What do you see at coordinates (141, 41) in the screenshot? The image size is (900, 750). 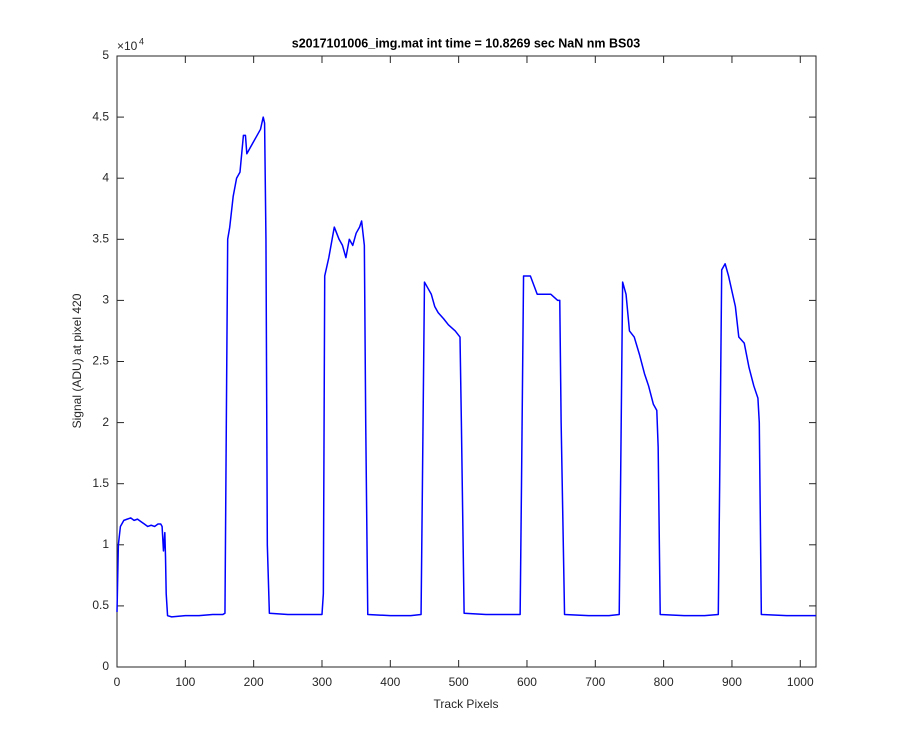 I see `y-multiplier-exponent: 4` at bounding box center [141, 41].